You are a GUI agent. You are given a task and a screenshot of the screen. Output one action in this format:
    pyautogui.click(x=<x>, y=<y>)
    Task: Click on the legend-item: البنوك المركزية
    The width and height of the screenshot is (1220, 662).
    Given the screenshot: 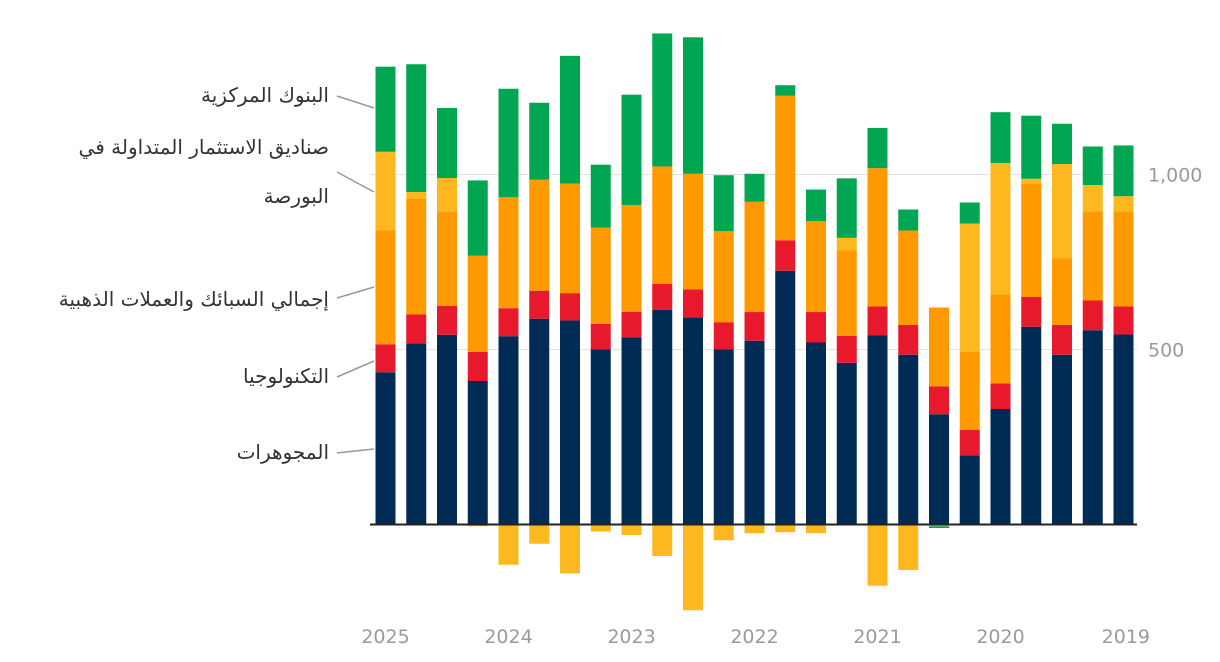 What is the action you would take?
    pyautogui.click(x=288, y=96)
    